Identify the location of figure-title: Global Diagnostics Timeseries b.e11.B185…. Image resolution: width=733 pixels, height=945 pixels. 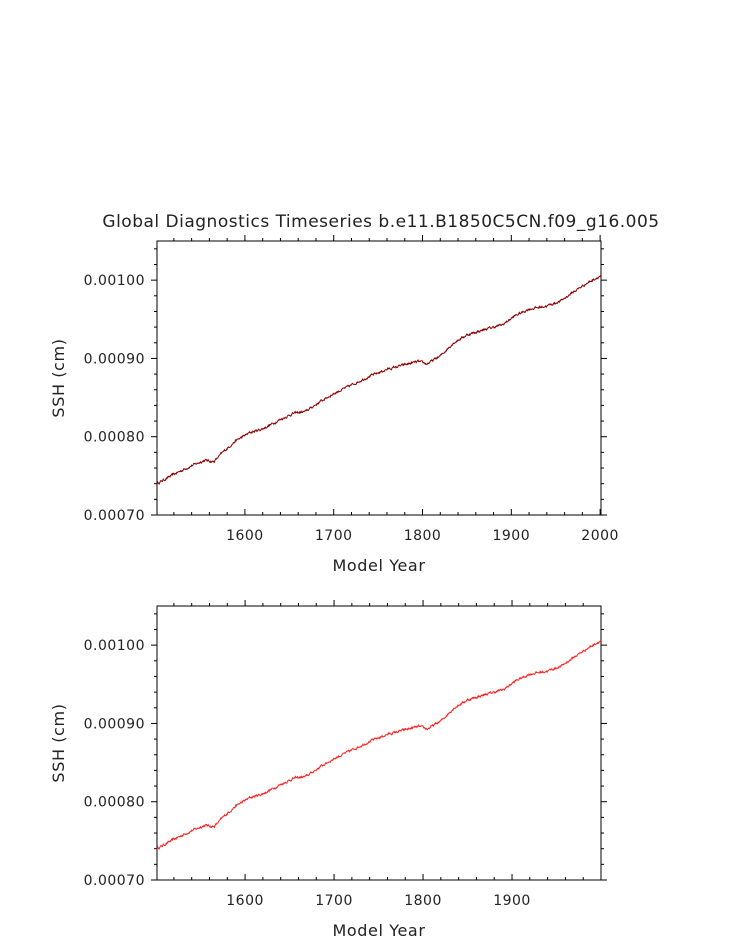
(380, 222).